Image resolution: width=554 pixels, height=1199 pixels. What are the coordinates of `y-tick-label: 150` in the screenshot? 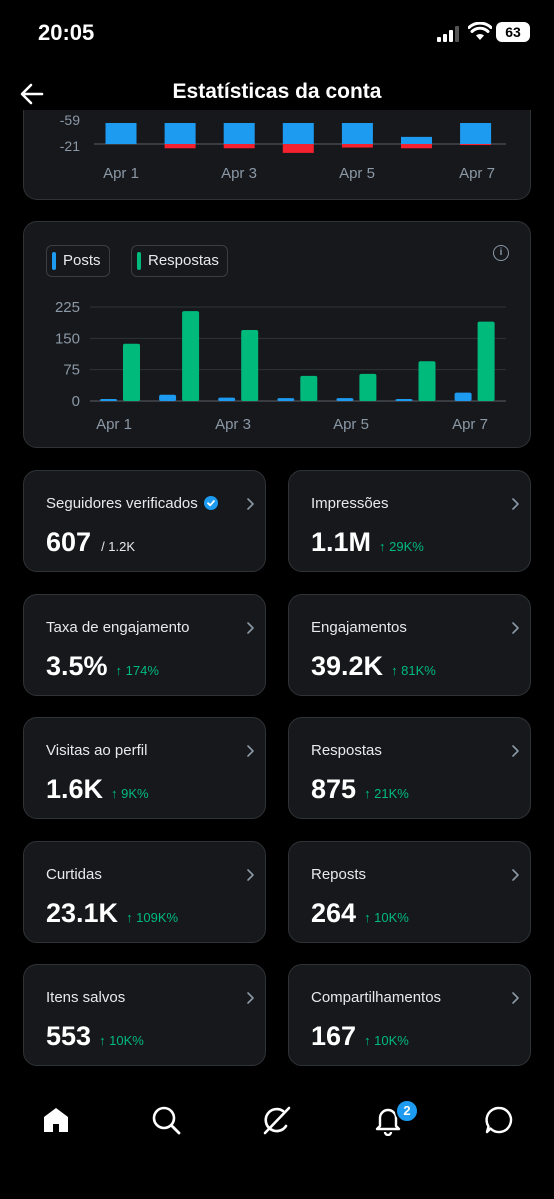 It's located at (67, 338).